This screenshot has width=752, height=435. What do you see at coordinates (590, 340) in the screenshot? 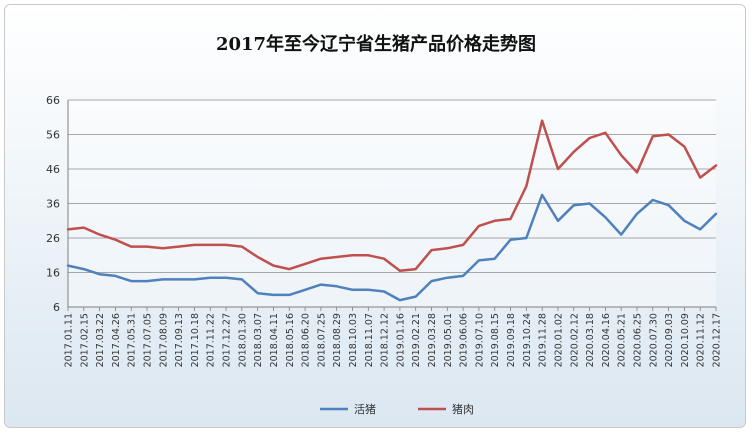
I see `x-tick-label: 2020.03.18` at bounding box center [590, 340].